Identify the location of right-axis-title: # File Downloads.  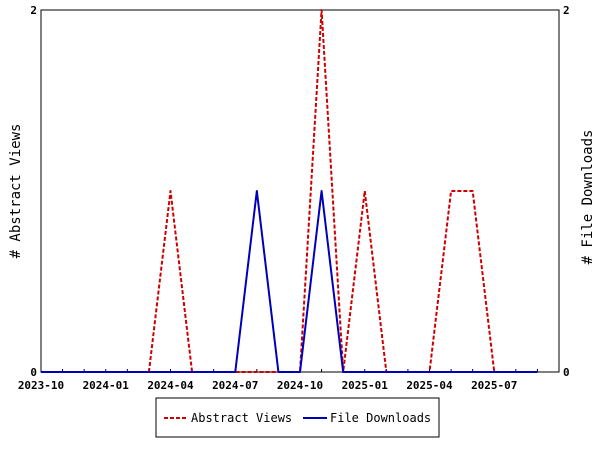
(588, 197).